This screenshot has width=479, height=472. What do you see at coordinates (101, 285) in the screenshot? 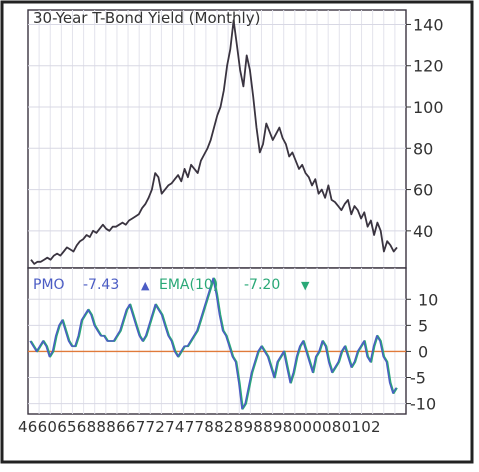
I see `legend-pmo-value: -7.43` at bounding box center [101, 285].